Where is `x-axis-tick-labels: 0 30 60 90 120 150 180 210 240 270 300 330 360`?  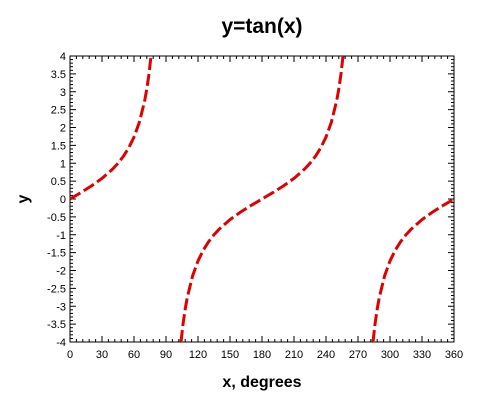
x-axis-tick-labels: 0 30 60 90 120 150 180 210 240 270 300 330 360 is located at coordinates (265, 355).